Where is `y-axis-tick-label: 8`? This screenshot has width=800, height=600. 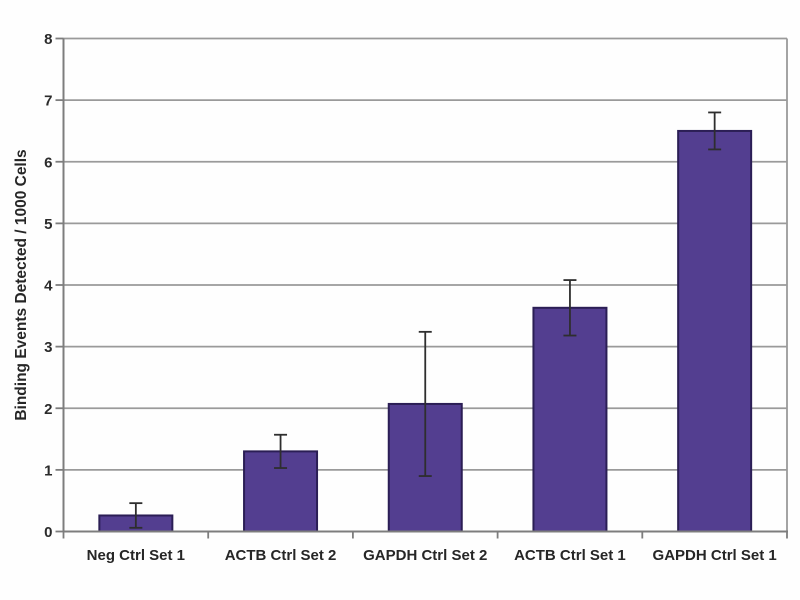
y-axis-tick-label: 8 is located at coordinates (48, 39).